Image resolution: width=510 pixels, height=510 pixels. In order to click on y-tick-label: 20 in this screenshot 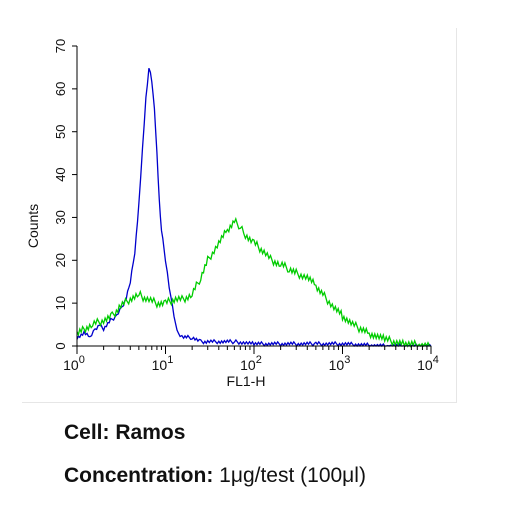, I will do `click(60, 260)`.